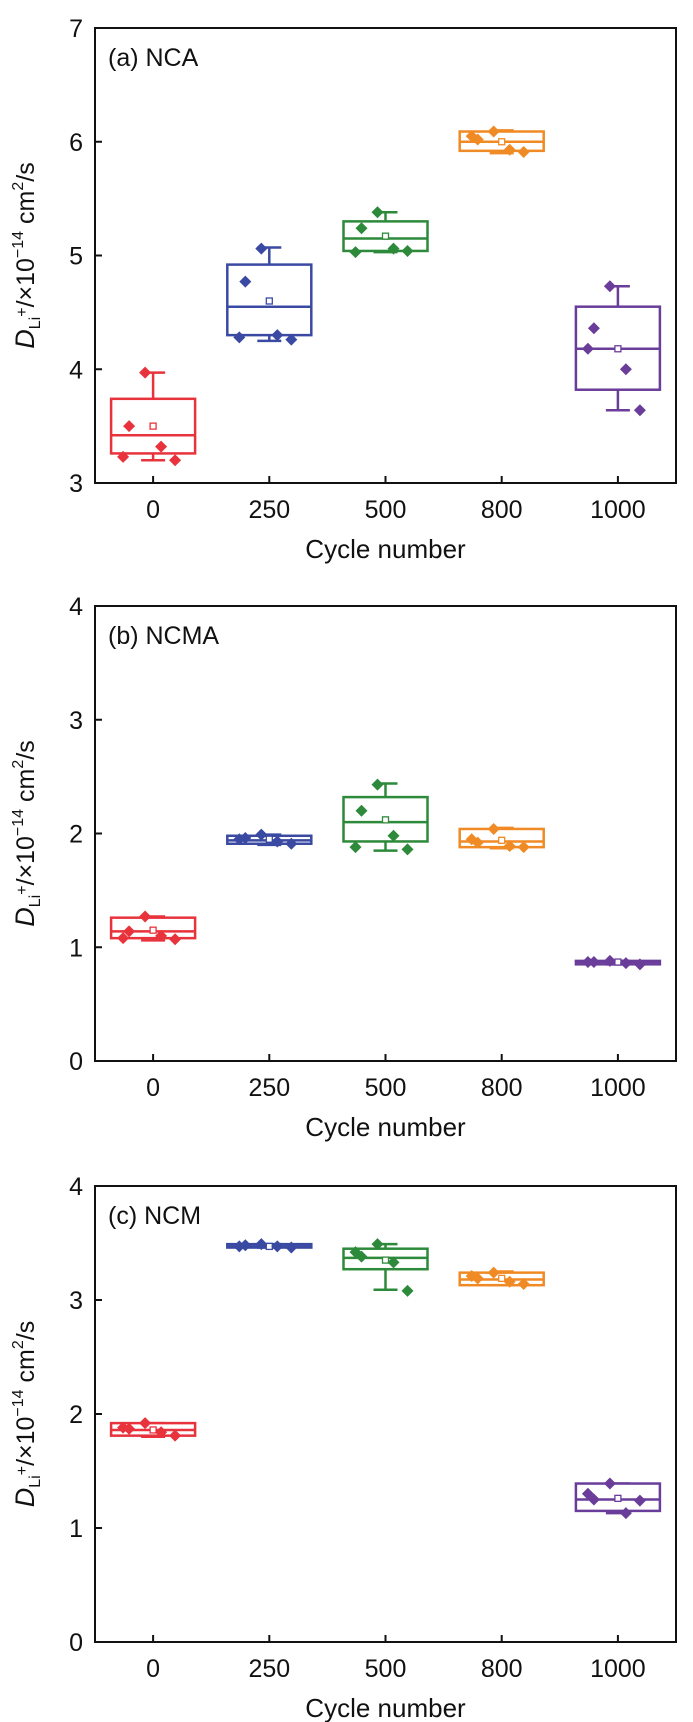 Image resolution: width=693 pixels, height=1722 pixels. Describe the element at coordinates (76, 948) in the screenshot. I see `y-tick-label: 1` at that location.